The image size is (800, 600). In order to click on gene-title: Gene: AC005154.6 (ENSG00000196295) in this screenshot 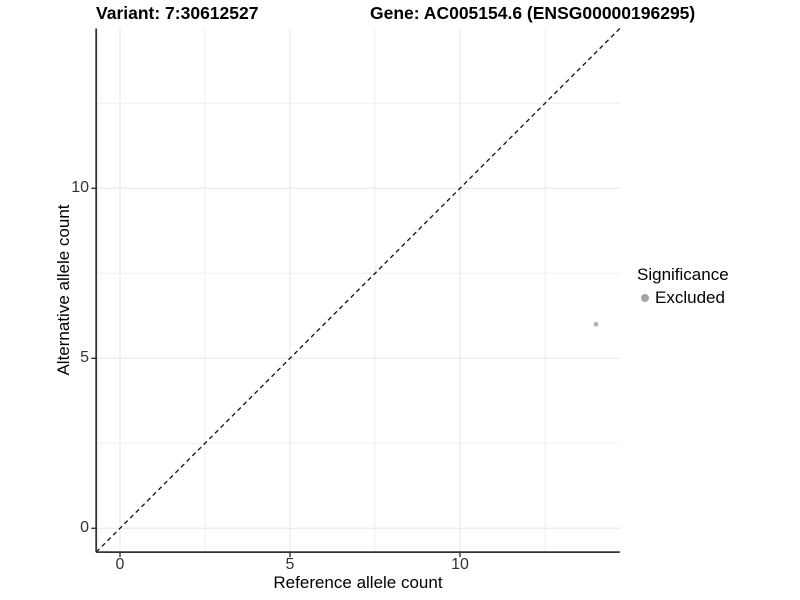, I will do `click(533, 13)`.